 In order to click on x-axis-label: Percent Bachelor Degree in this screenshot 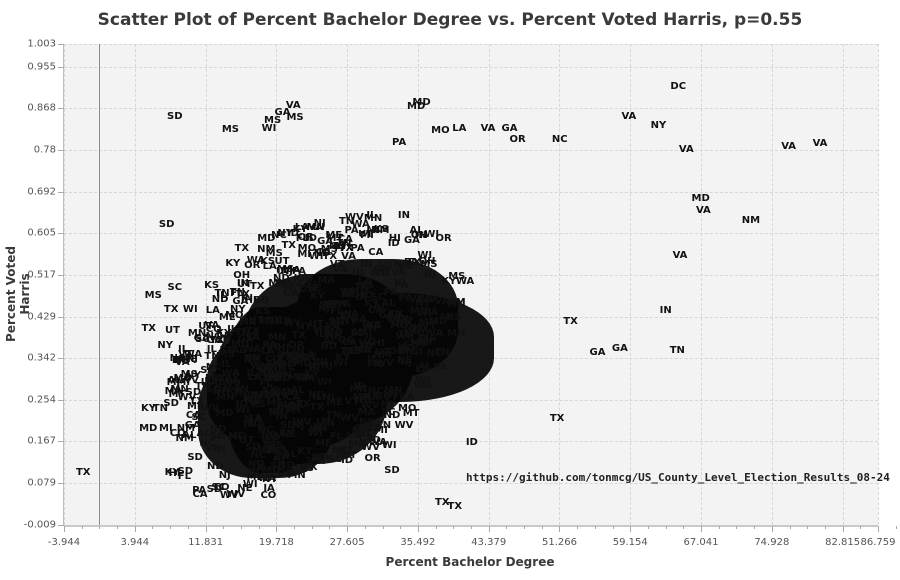, I will do `click(470, 562)`.